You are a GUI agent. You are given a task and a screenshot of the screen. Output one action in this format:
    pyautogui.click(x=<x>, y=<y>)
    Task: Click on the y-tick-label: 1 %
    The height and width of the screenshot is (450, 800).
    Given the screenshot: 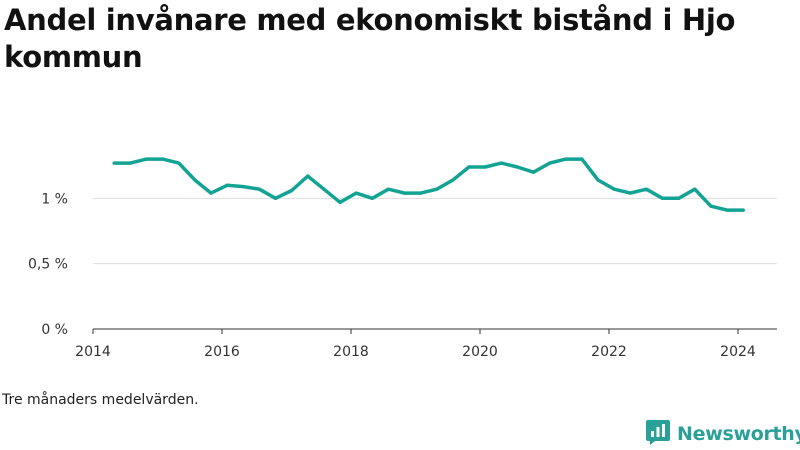 What is the action you would take?
    pyautogui.click(x=54, y=199)
    